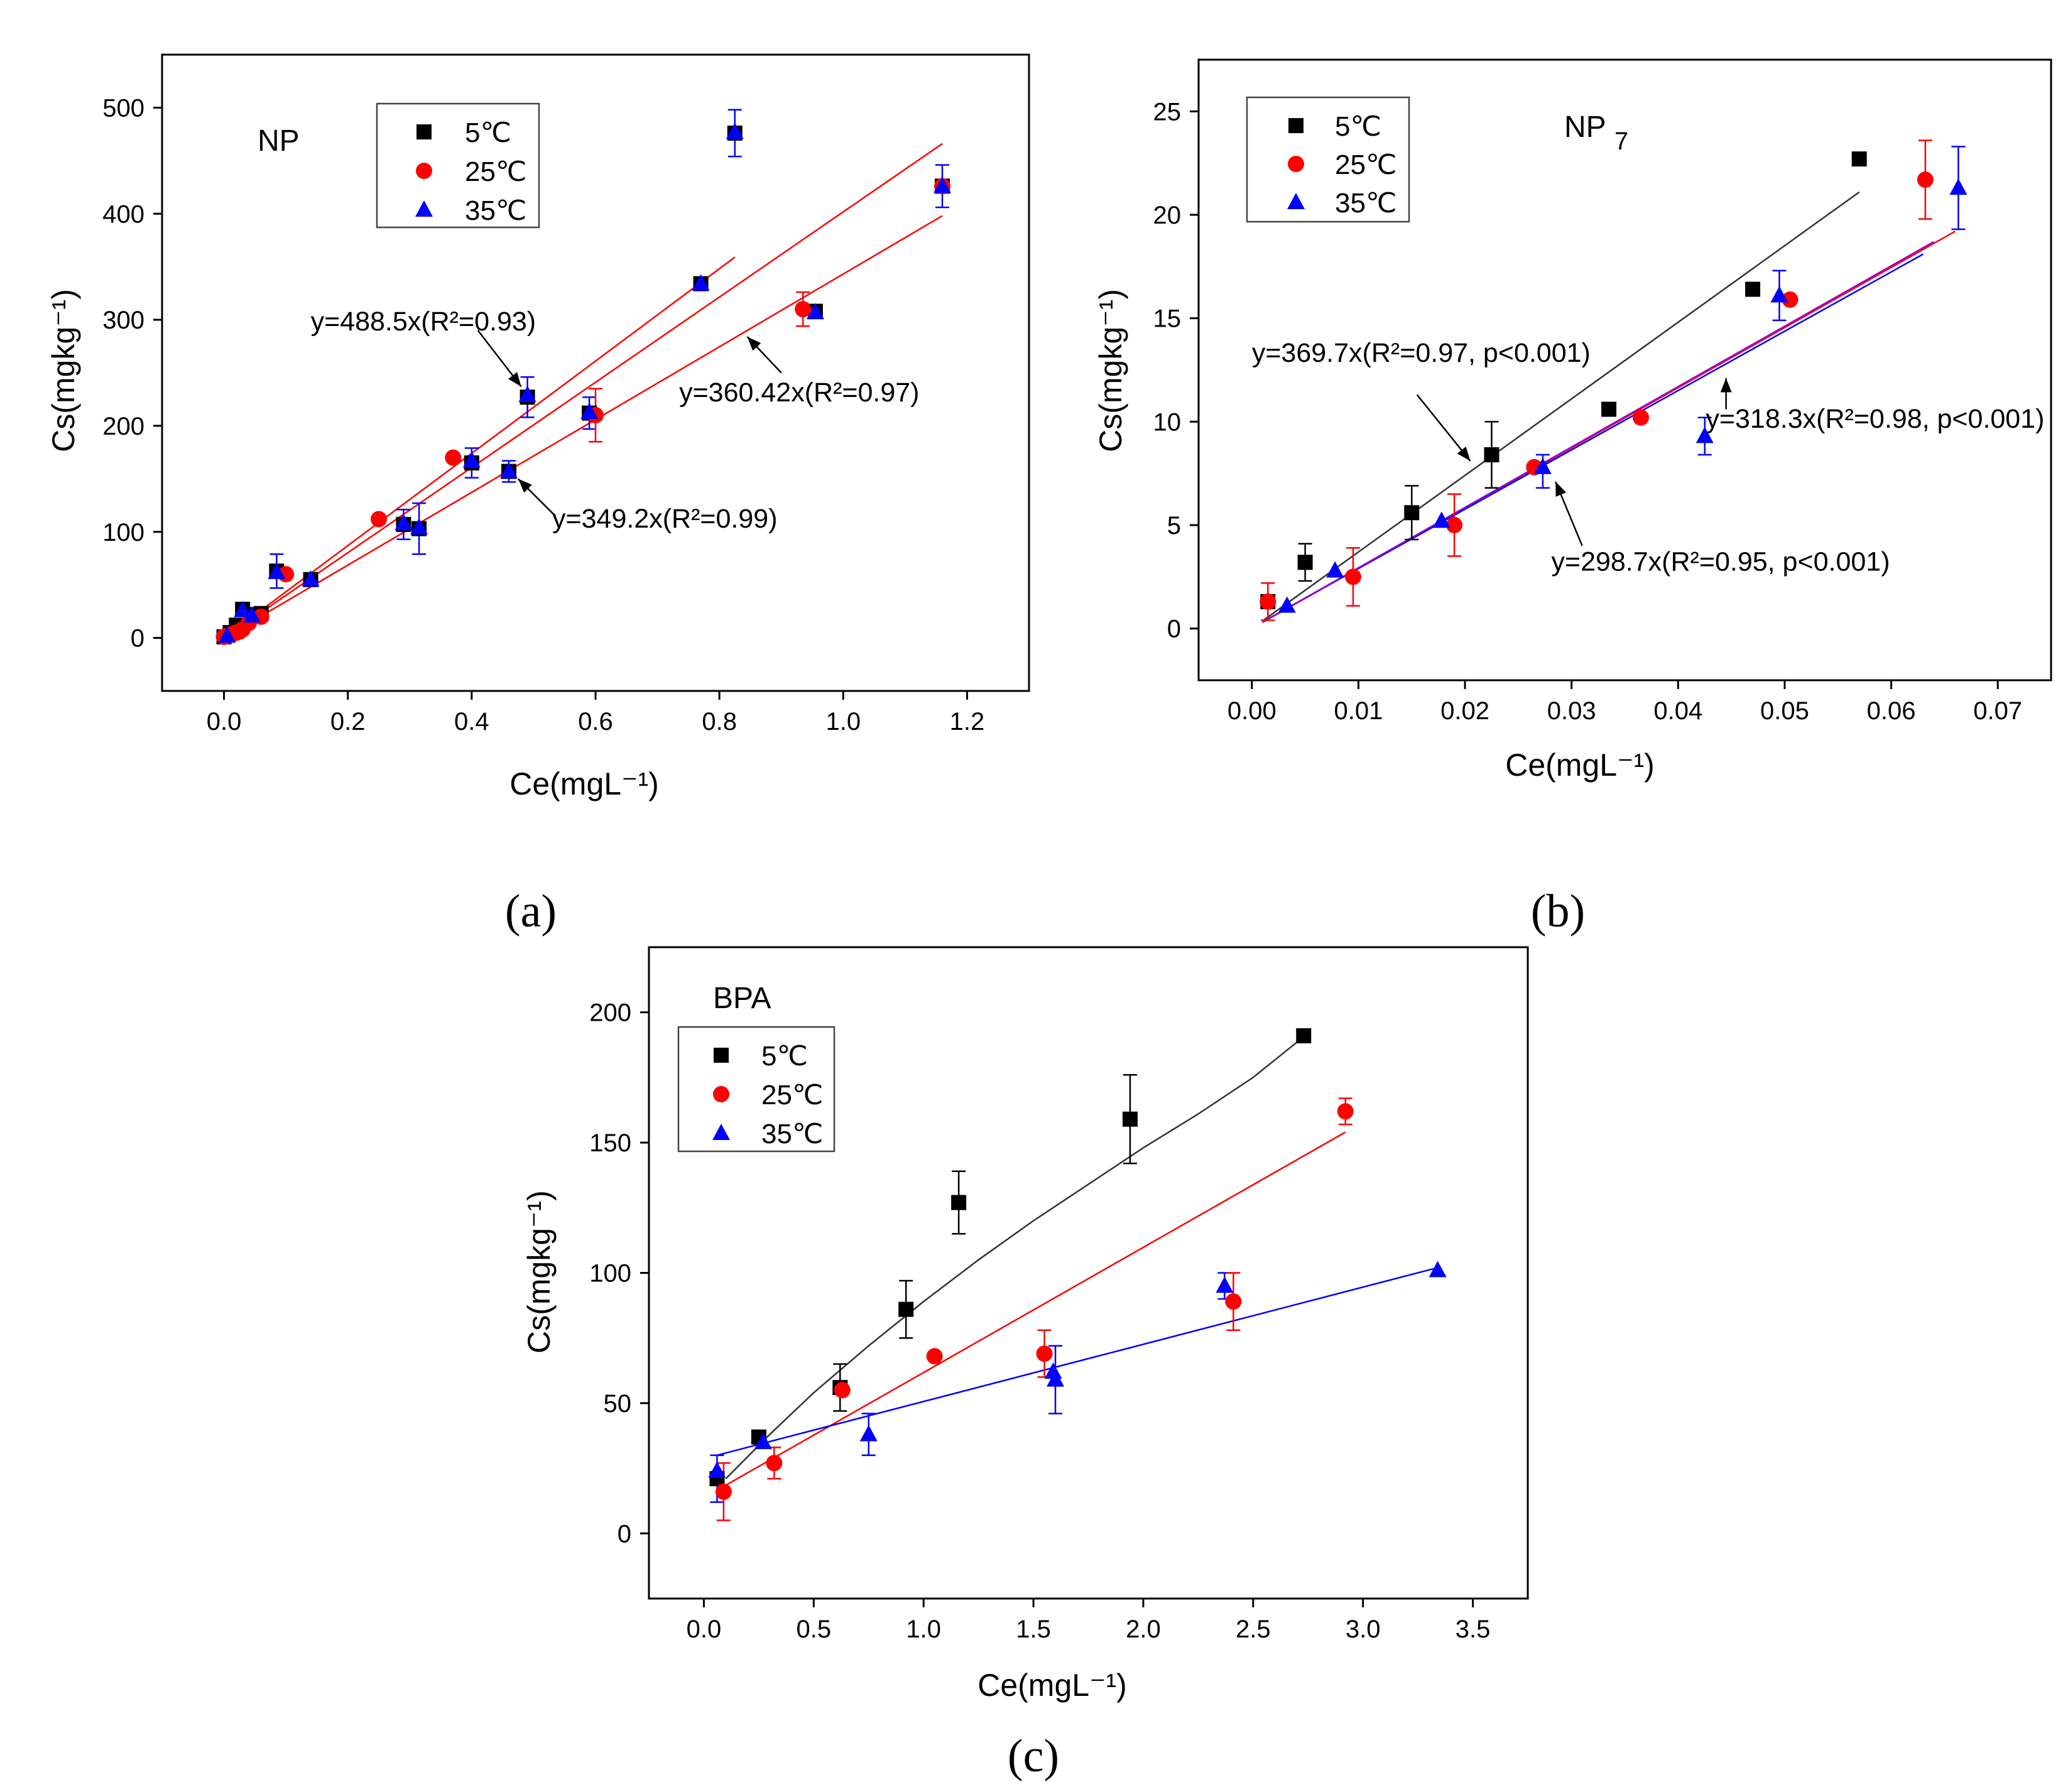 The image size is (2063, 1792). What do you see at coordinates (843, 722) in the screenshot?
I see `x-tick-label: 1.0` at bounding box center [843, 722].